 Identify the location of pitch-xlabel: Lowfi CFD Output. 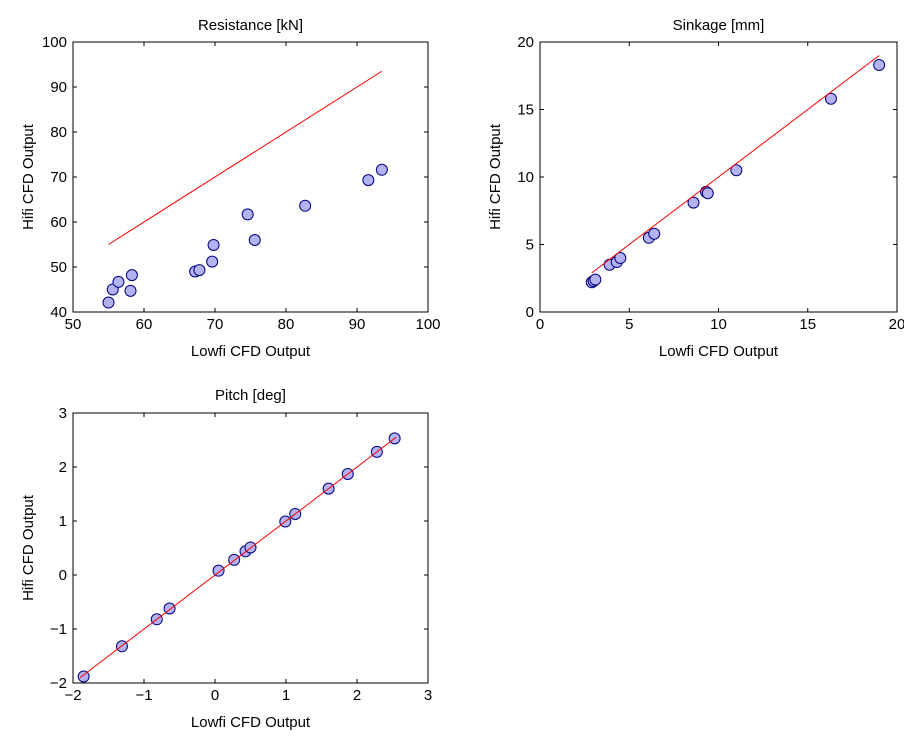
(251, 722).